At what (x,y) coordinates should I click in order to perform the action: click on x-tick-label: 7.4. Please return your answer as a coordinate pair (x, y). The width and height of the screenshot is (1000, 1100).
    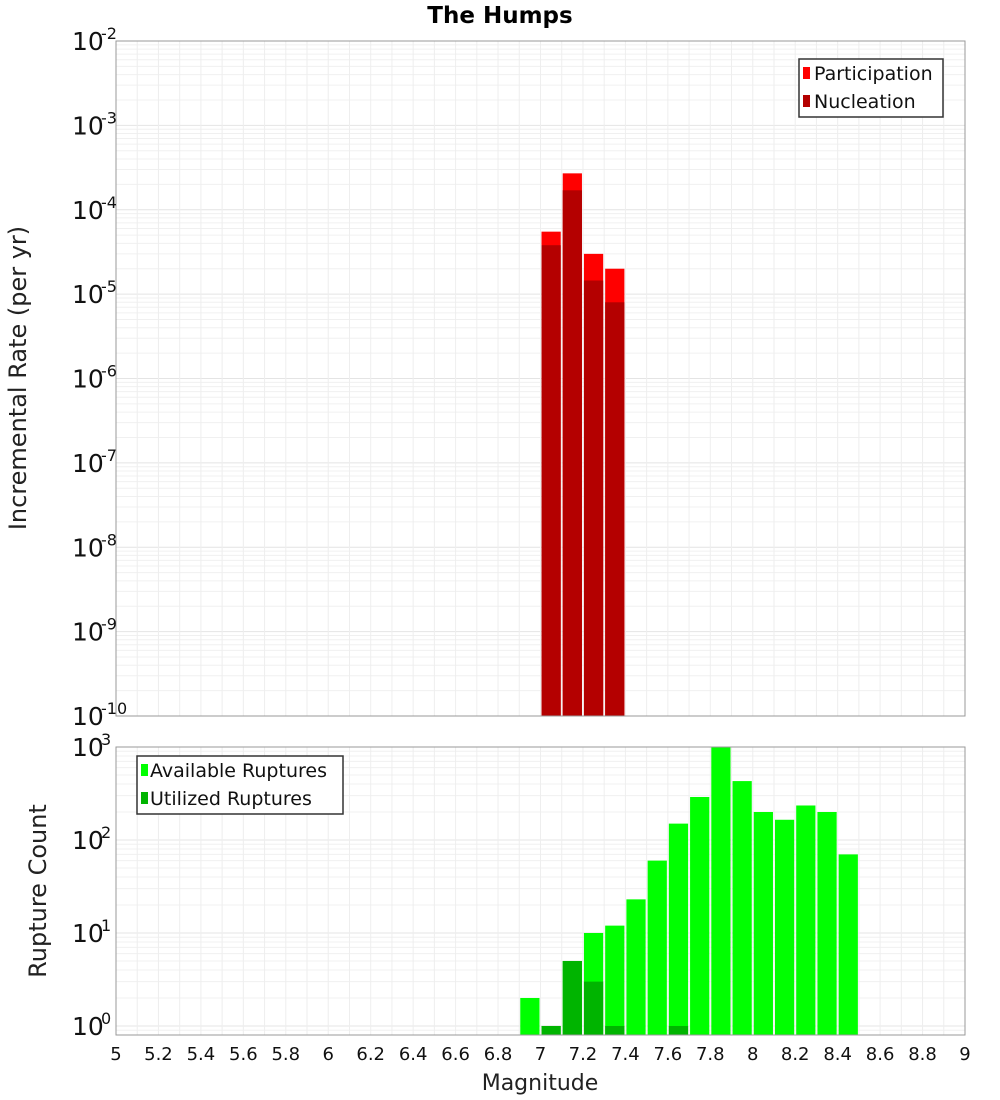
    Looking at the image, I should click on (625, 1054).